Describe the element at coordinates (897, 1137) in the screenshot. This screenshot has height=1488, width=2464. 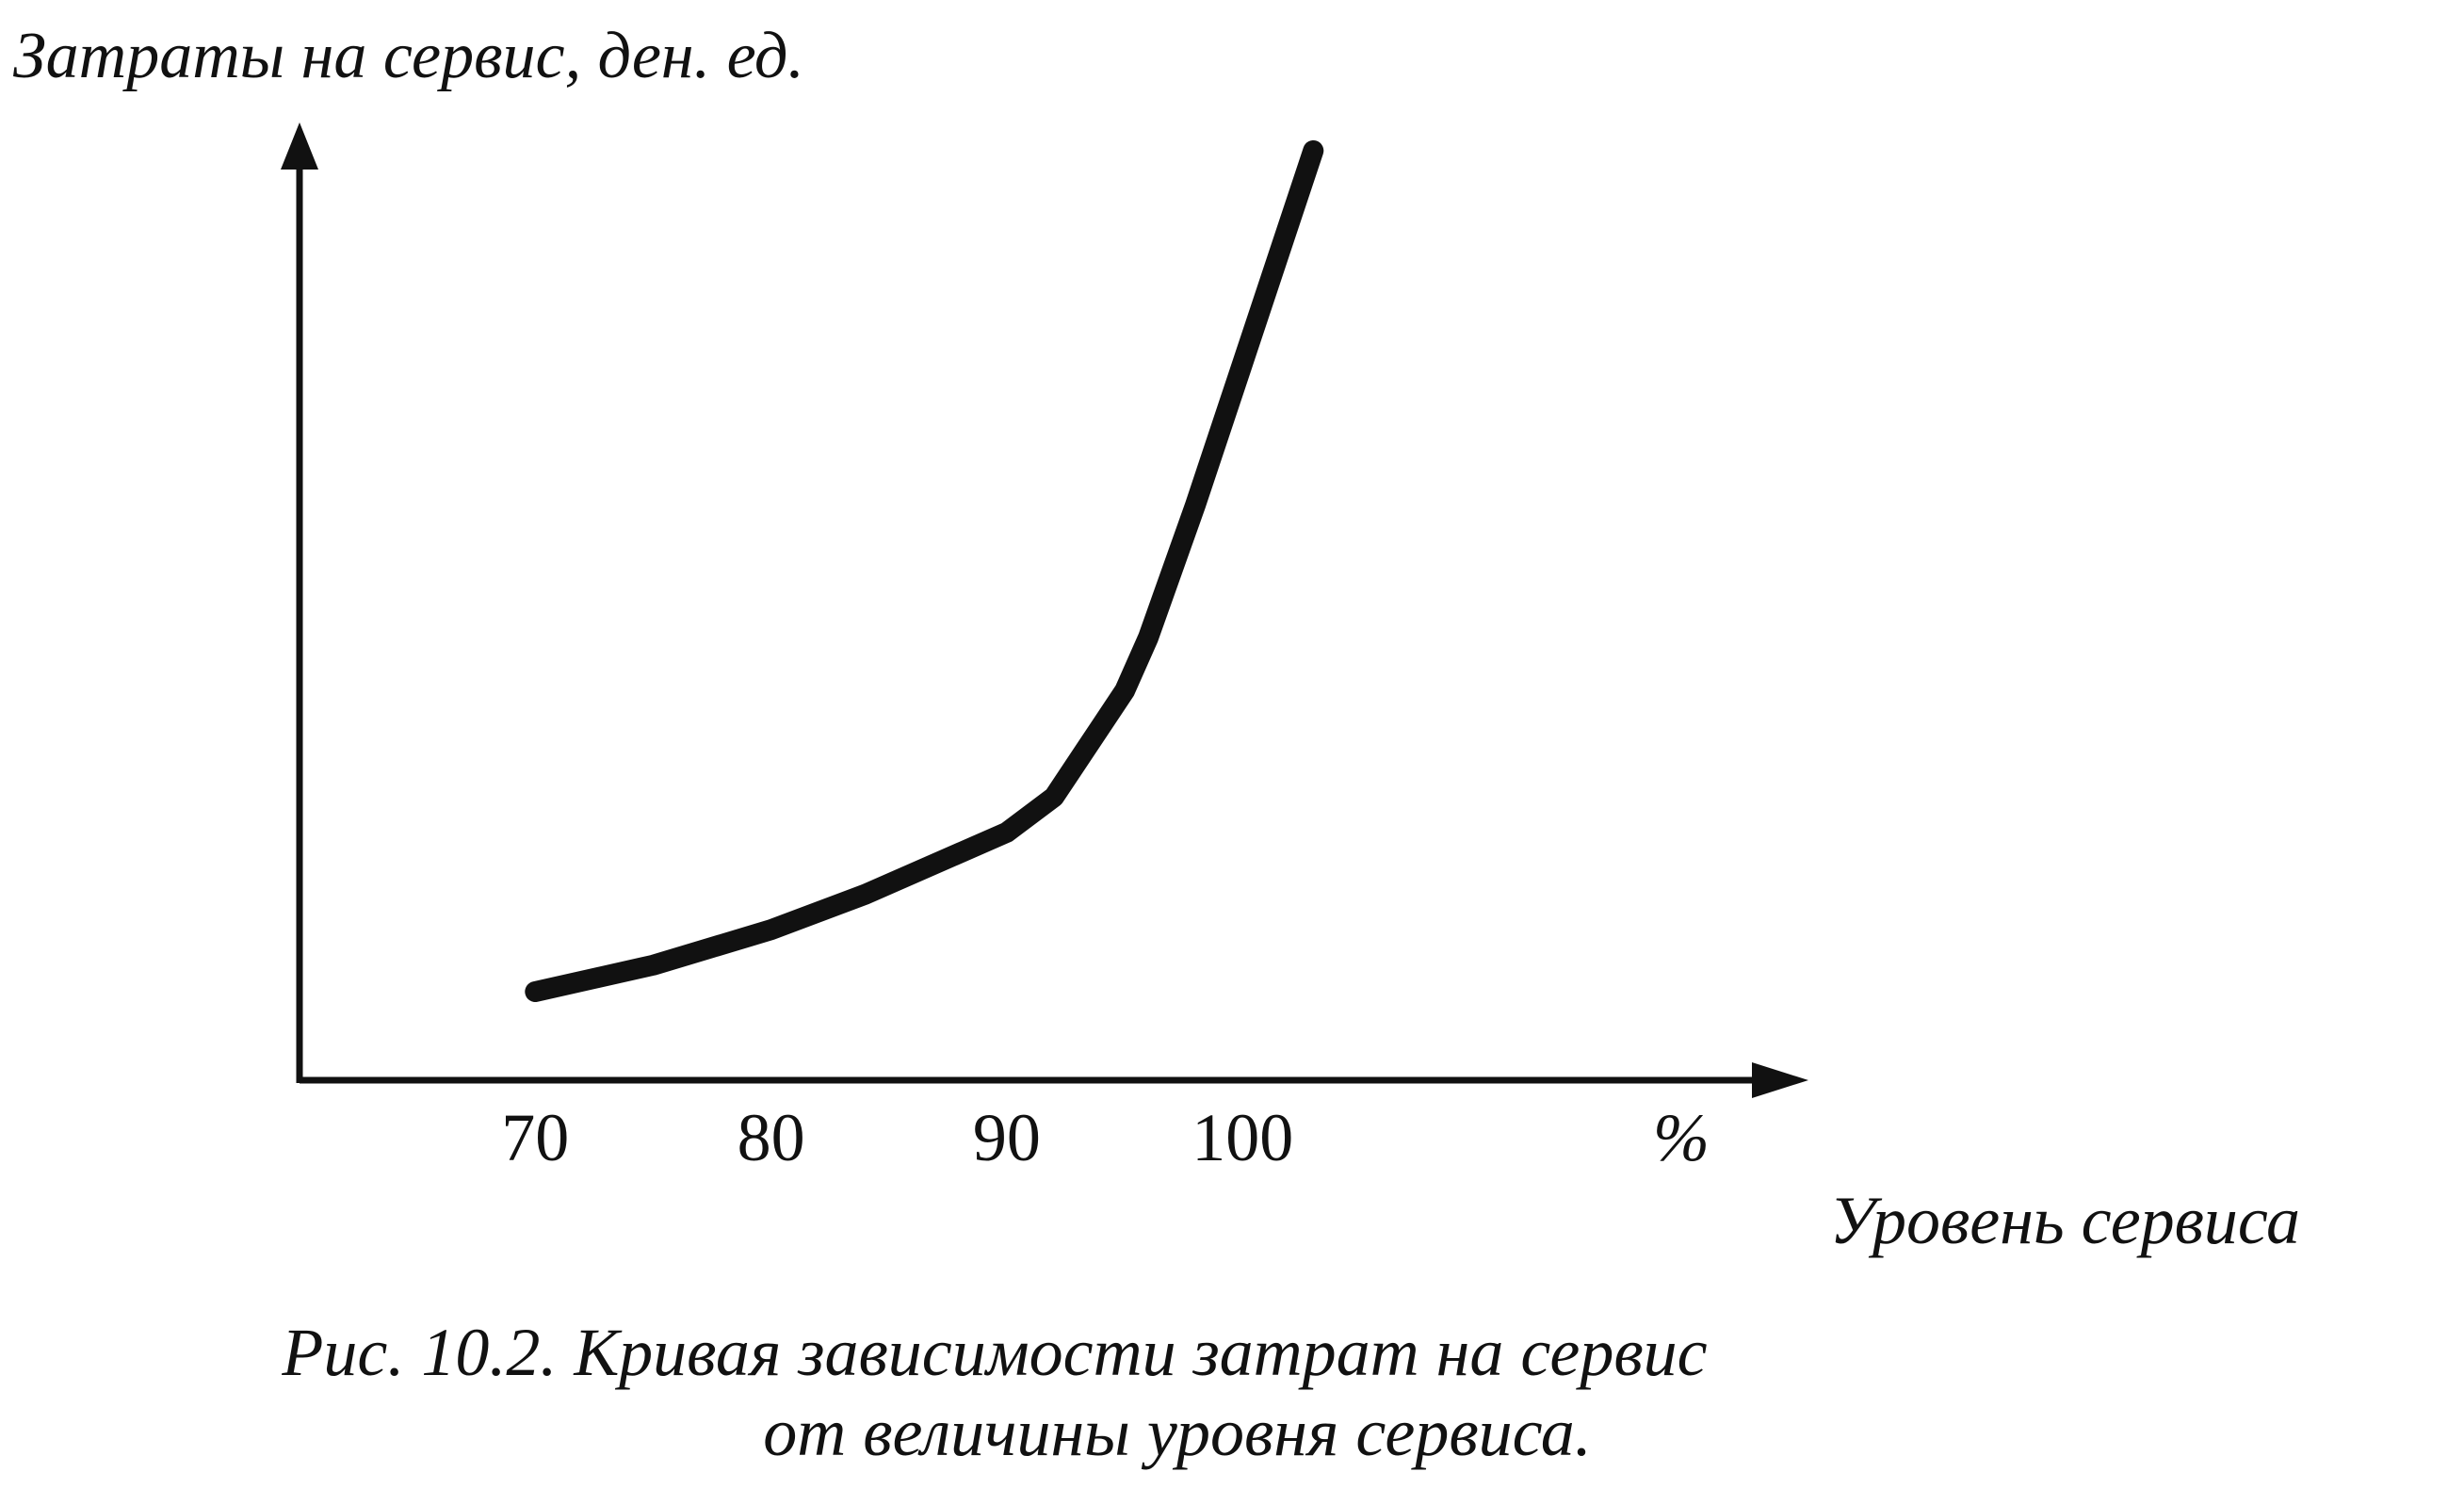
I see `x-tick-labels: 70 80 90 100` at that location.